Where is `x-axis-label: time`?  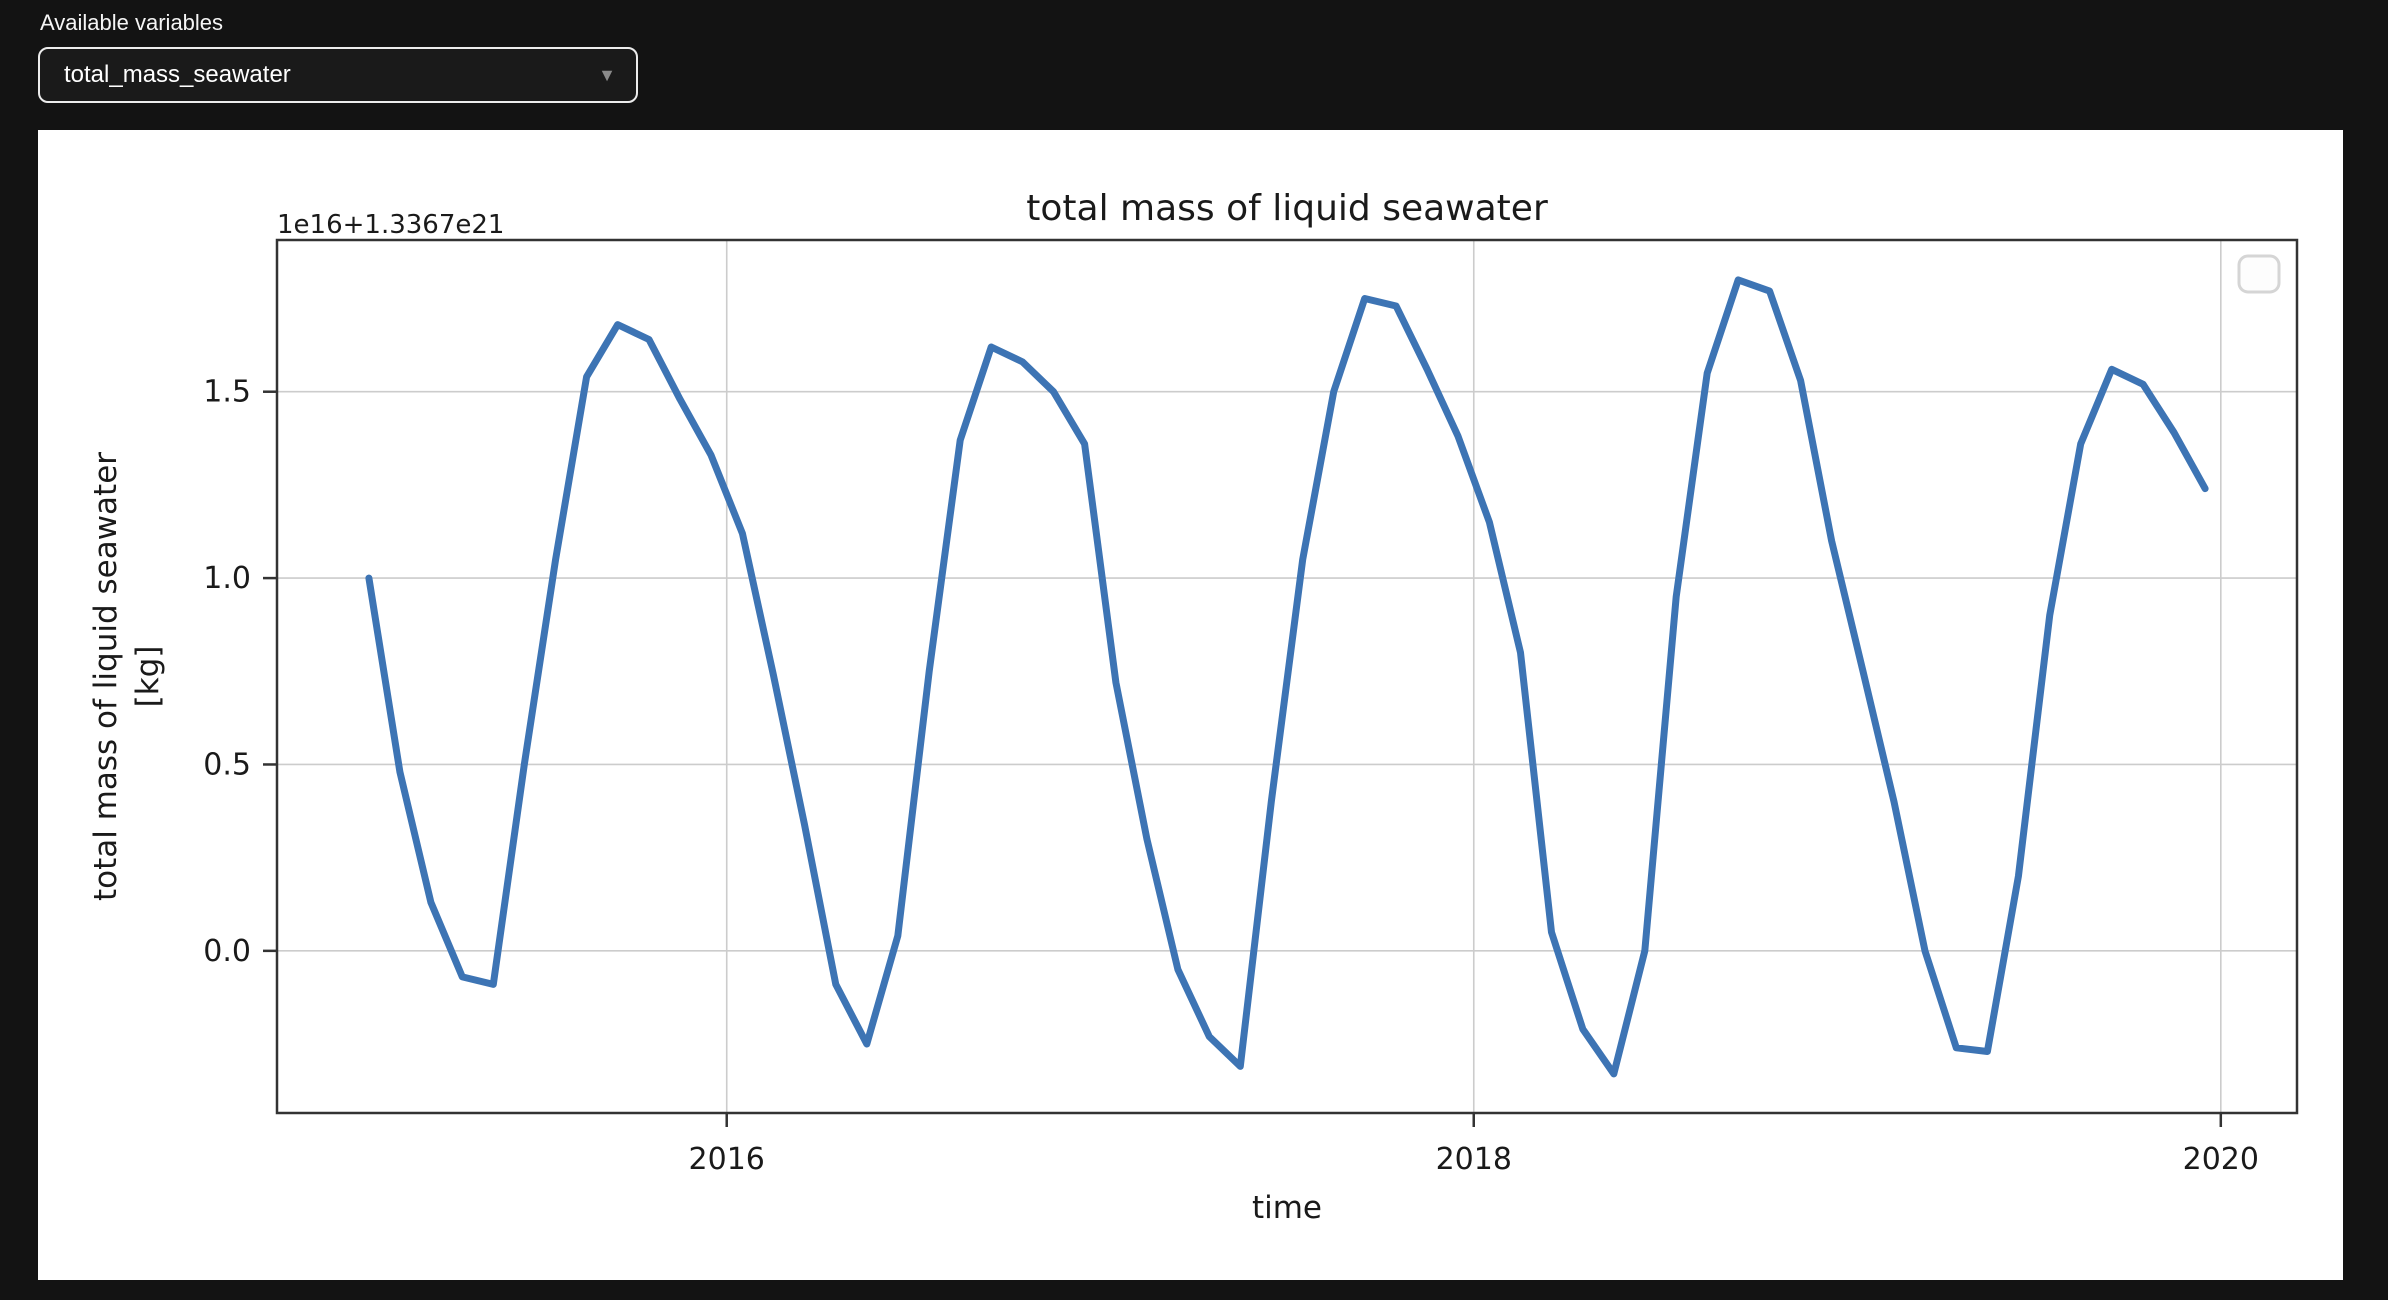 x-axis-label: time is located at coordinates (1287, 1208).